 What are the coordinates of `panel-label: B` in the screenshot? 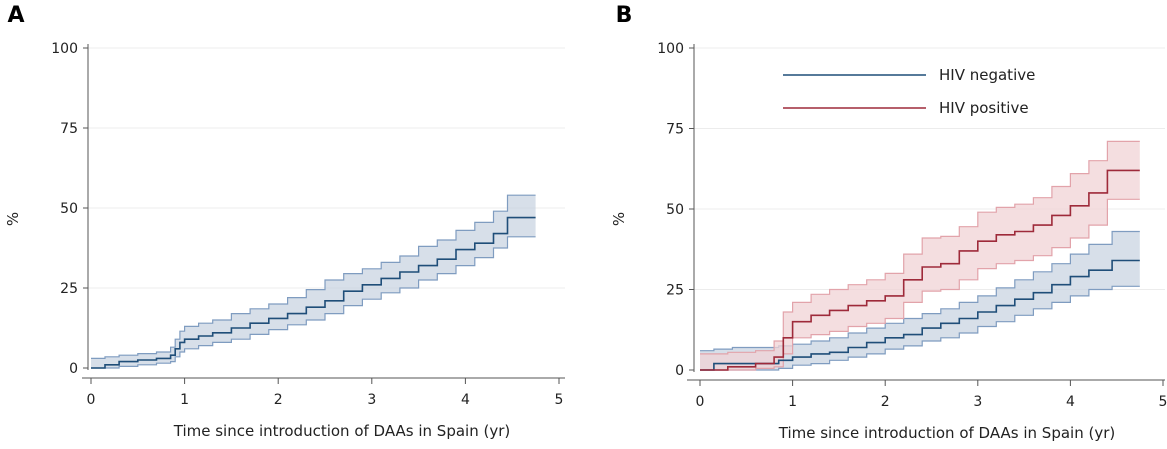 It's located at (624, 15).